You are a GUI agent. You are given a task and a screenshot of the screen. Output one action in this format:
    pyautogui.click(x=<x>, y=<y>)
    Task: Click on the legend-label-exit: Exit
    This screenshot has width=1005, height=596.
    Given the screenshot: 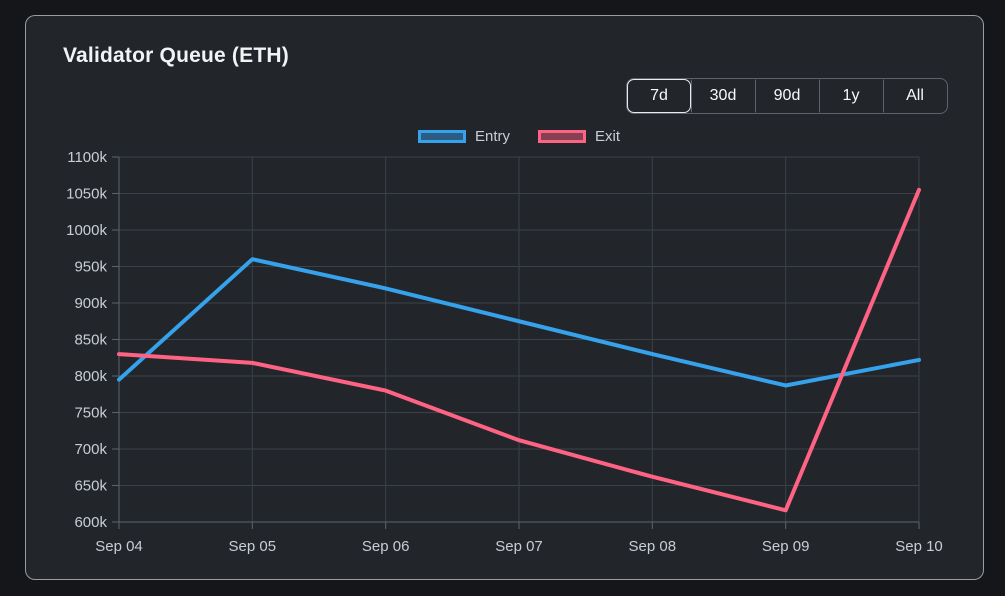 What is the action you would take?
    pyautogui.click(x=608, y=136)
    